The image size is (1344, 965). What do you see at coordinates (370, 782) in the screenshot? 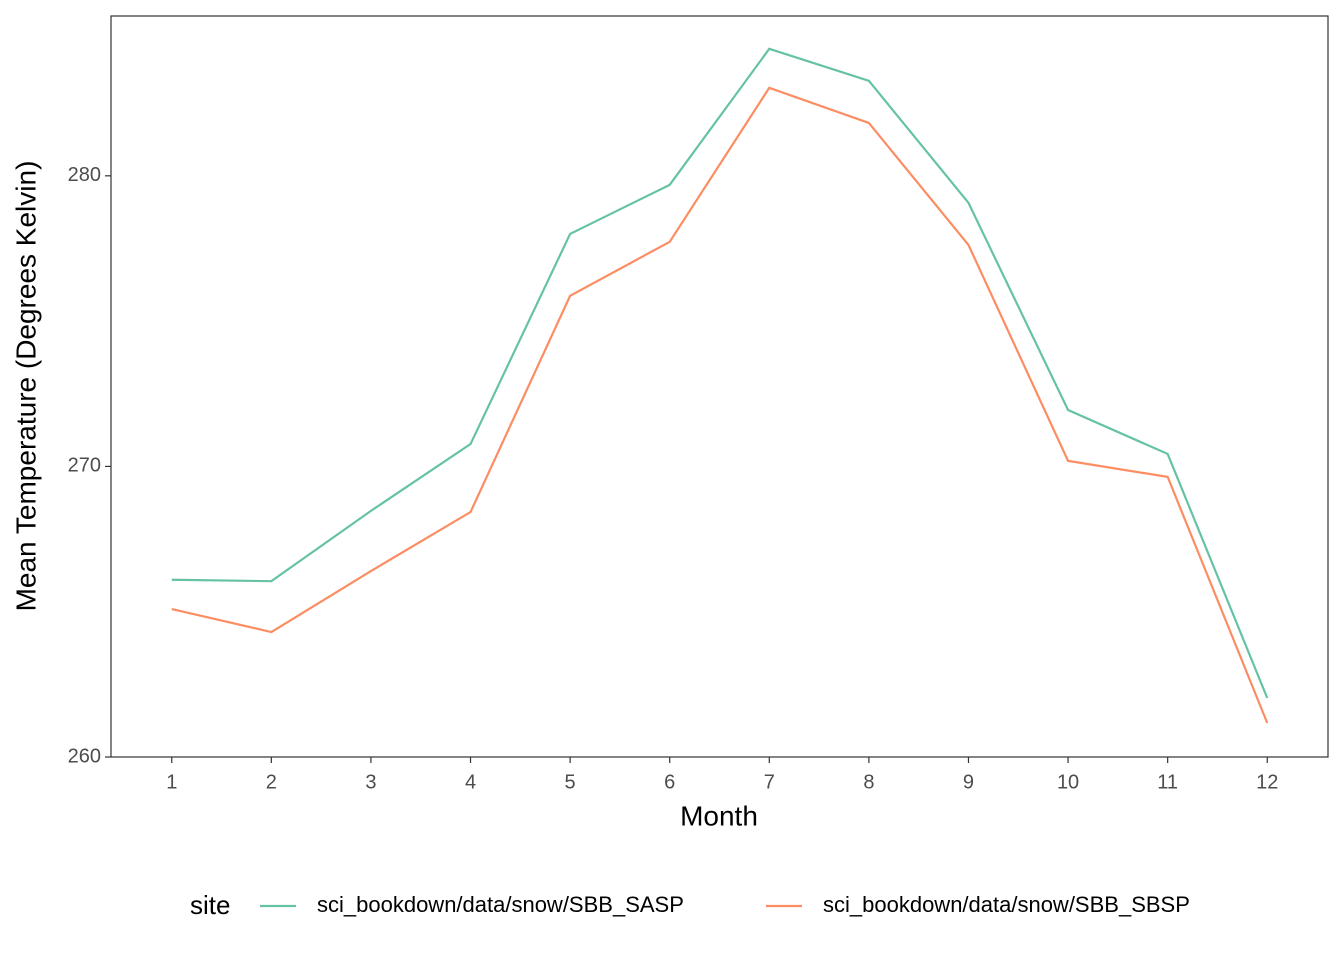
I see `x-tick-label: 3` at bounding box center [370, 782].